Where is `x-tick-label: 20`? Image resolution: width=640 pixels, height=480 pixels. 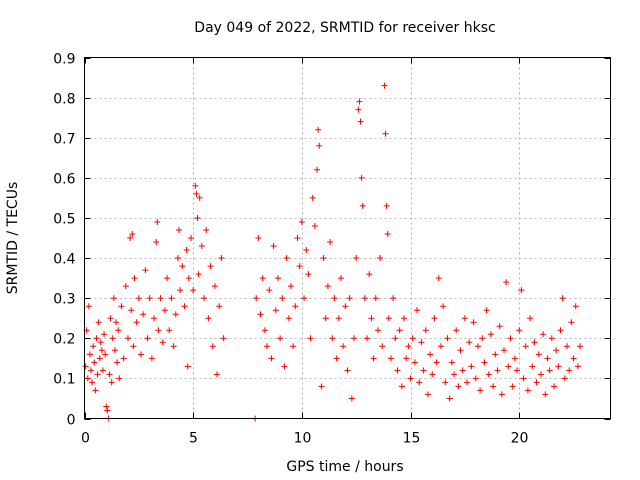
x-tick-label: 20 is located at coordinates (520, 439).